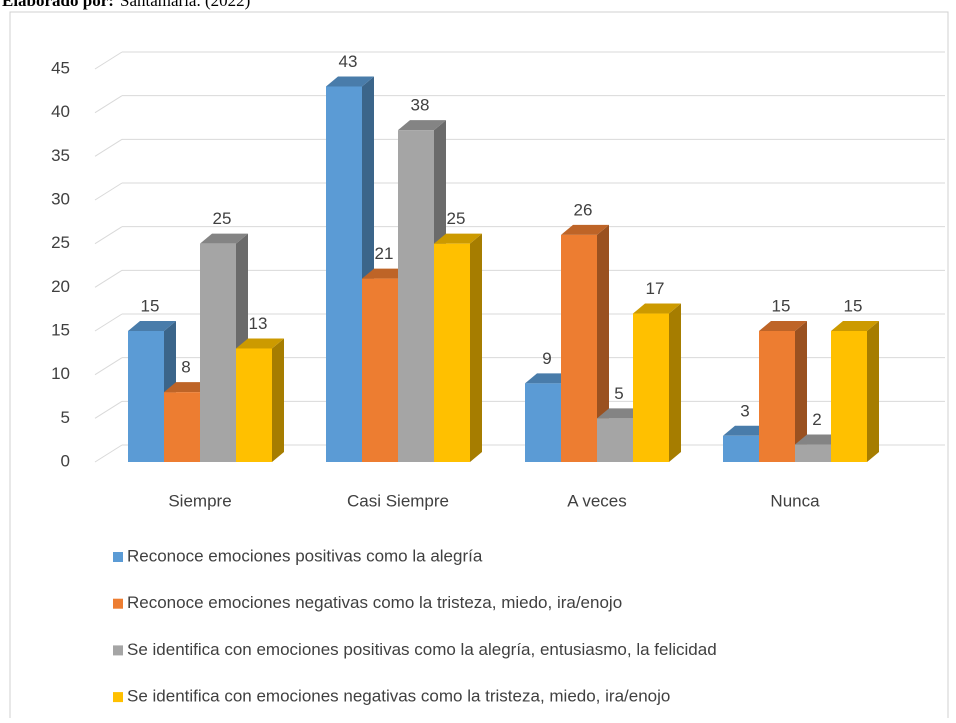  Describe the element at coordinates (744, 410) in the screenshot. I see `data-label: 3` at that location.